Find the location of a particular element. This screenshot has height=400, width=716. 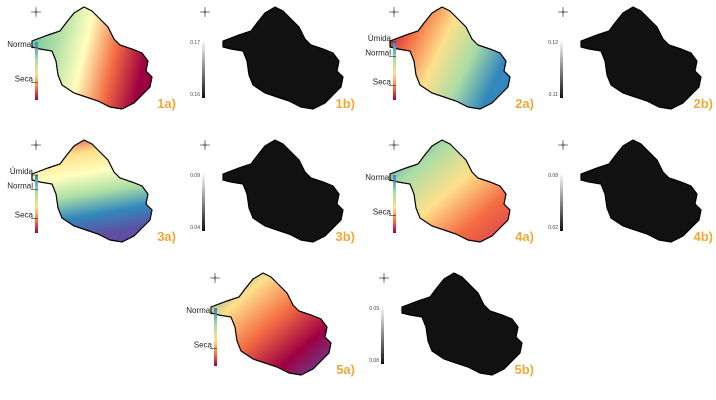

color-bar-tick: 0.02 is located at coordinates (553, 228).